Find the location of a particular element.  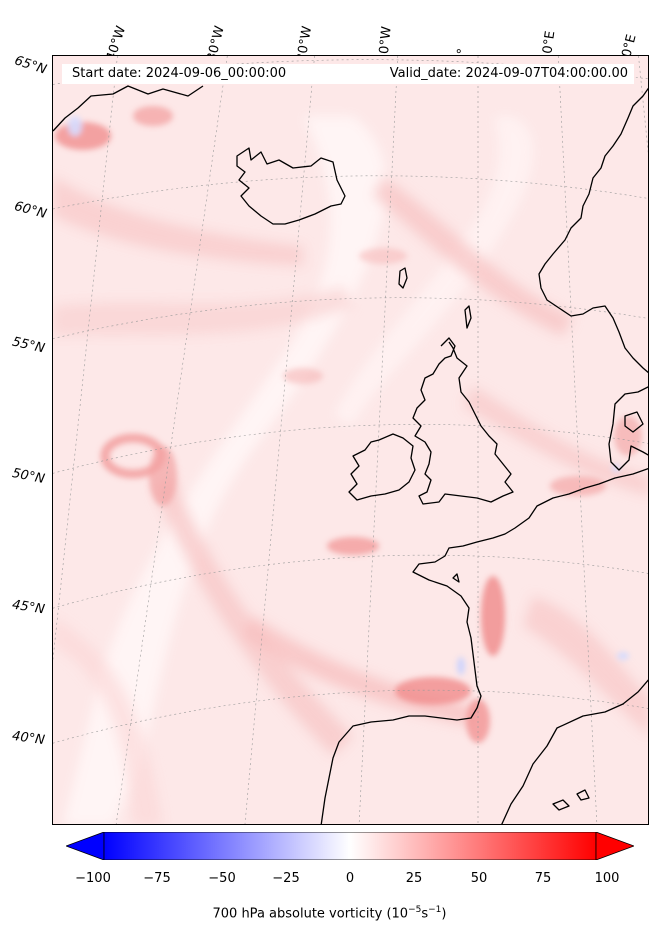

valid-date-label: Valid_date: 2024-09-07T04:00:00.00 is located at coordinates (508, 73).